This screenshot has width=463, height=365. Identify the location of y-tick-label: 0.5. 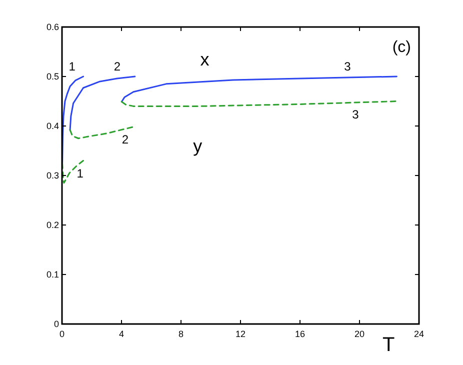
(52, 77).